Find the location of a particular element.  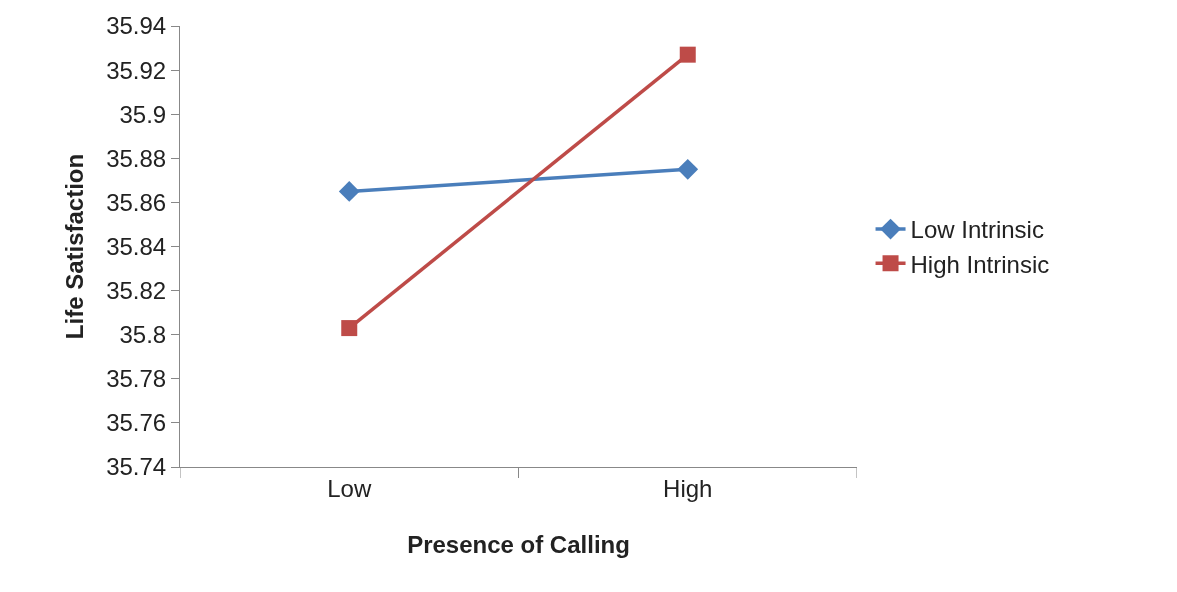

y-tick-label: 35.92 is located at coordinates (136, 70).